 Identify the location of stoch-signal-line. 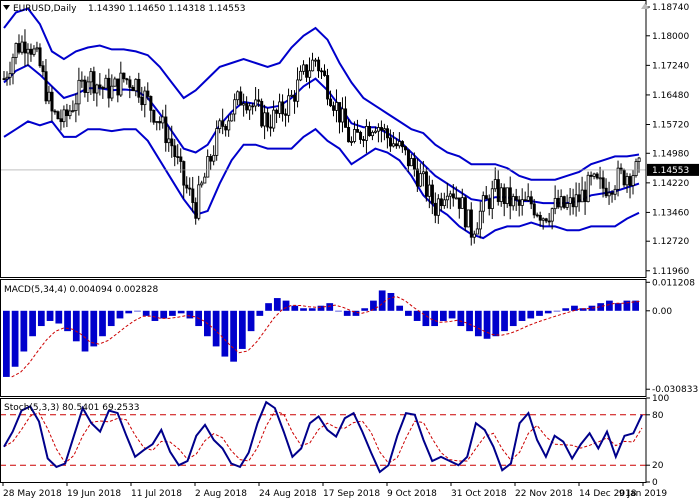
(323, 437).